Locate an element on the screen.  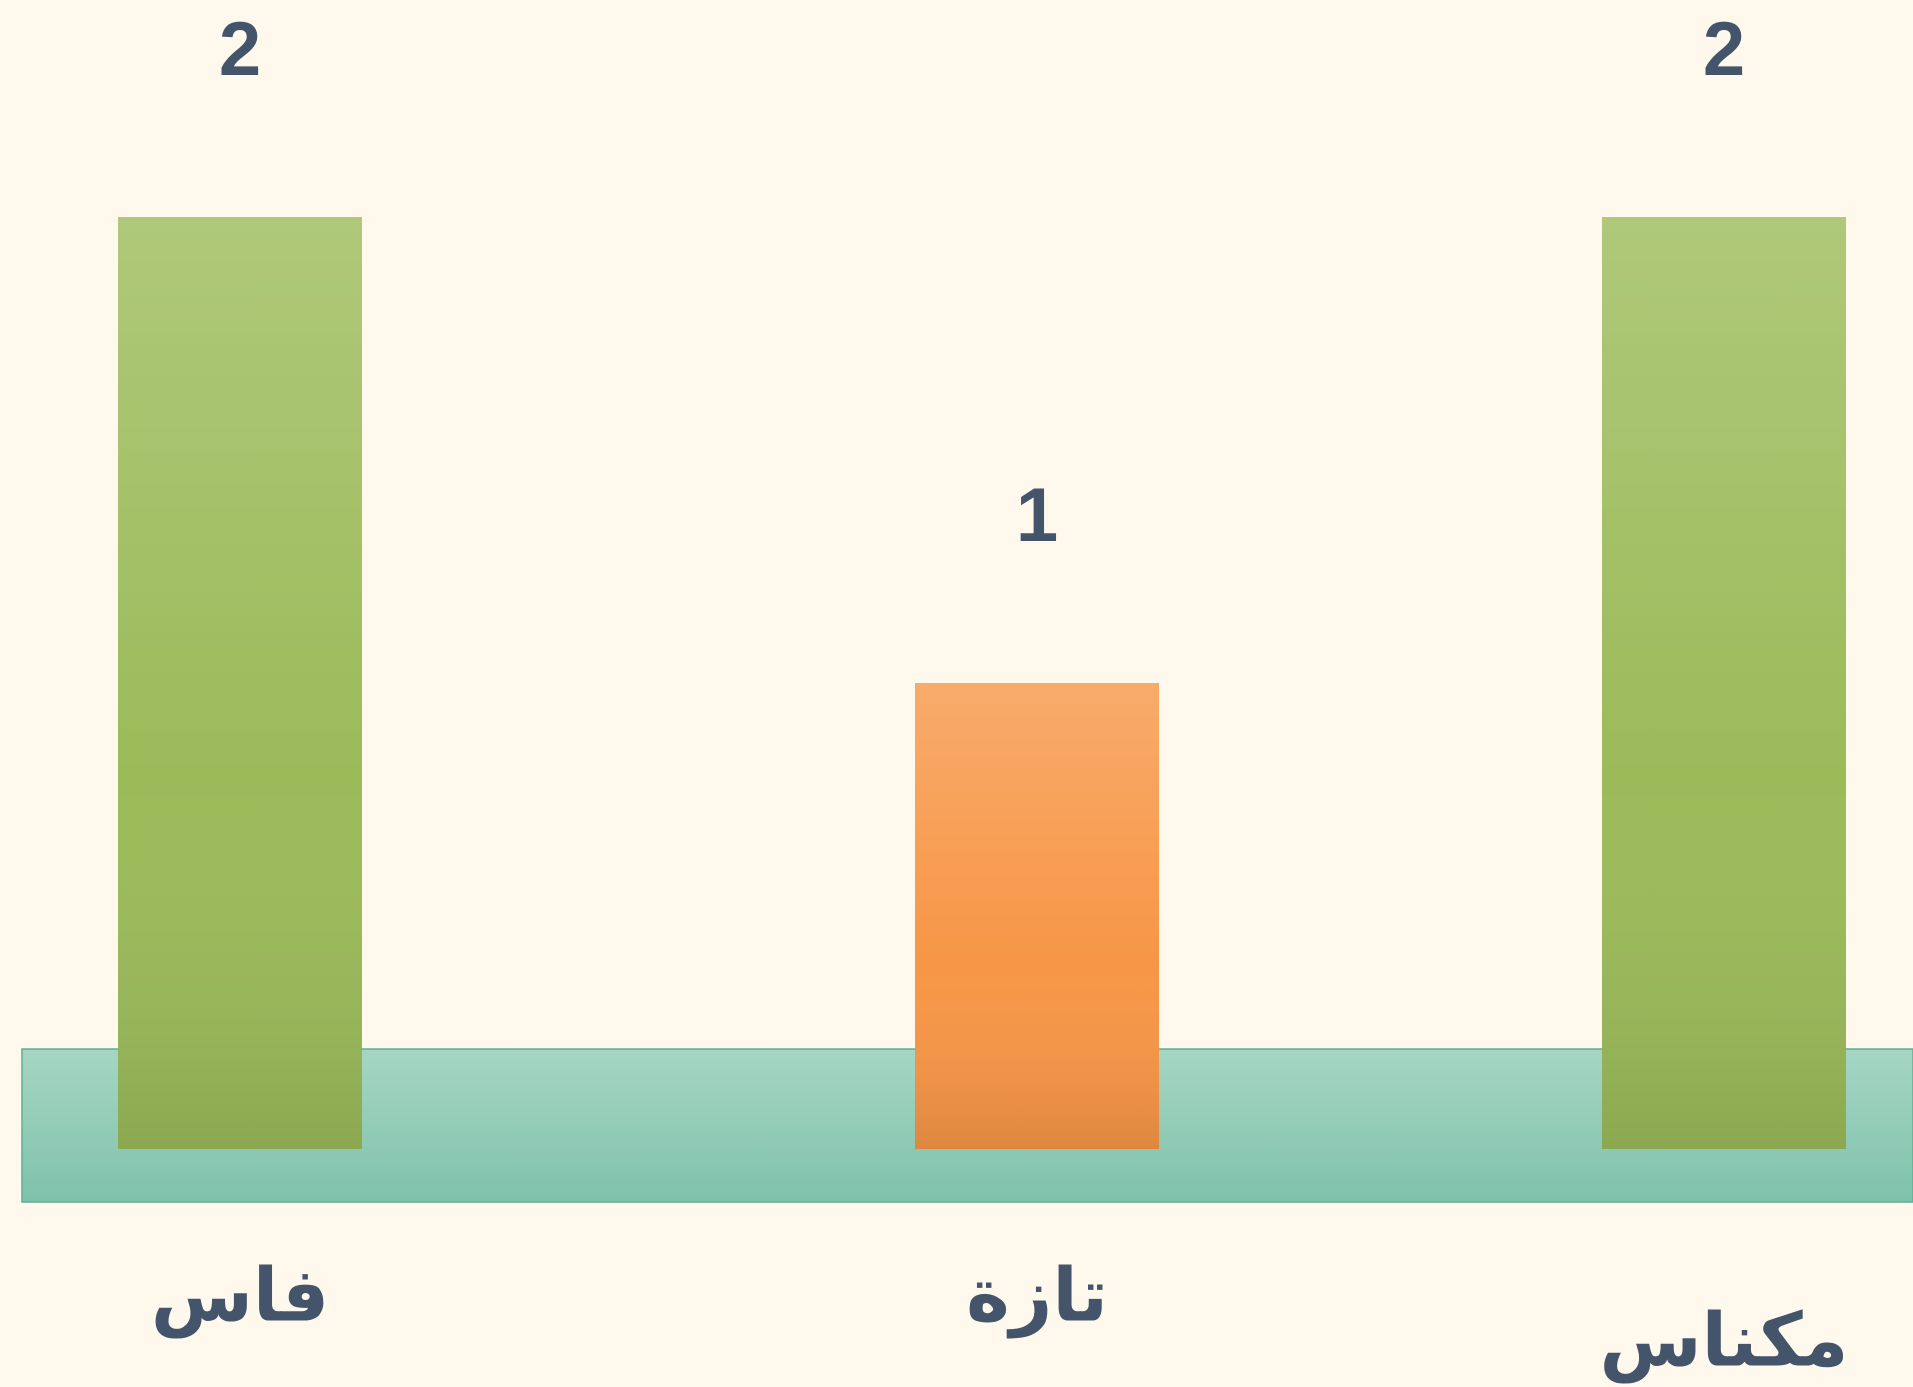
category-label: مكناس is located at coordinates (1724, 1341).